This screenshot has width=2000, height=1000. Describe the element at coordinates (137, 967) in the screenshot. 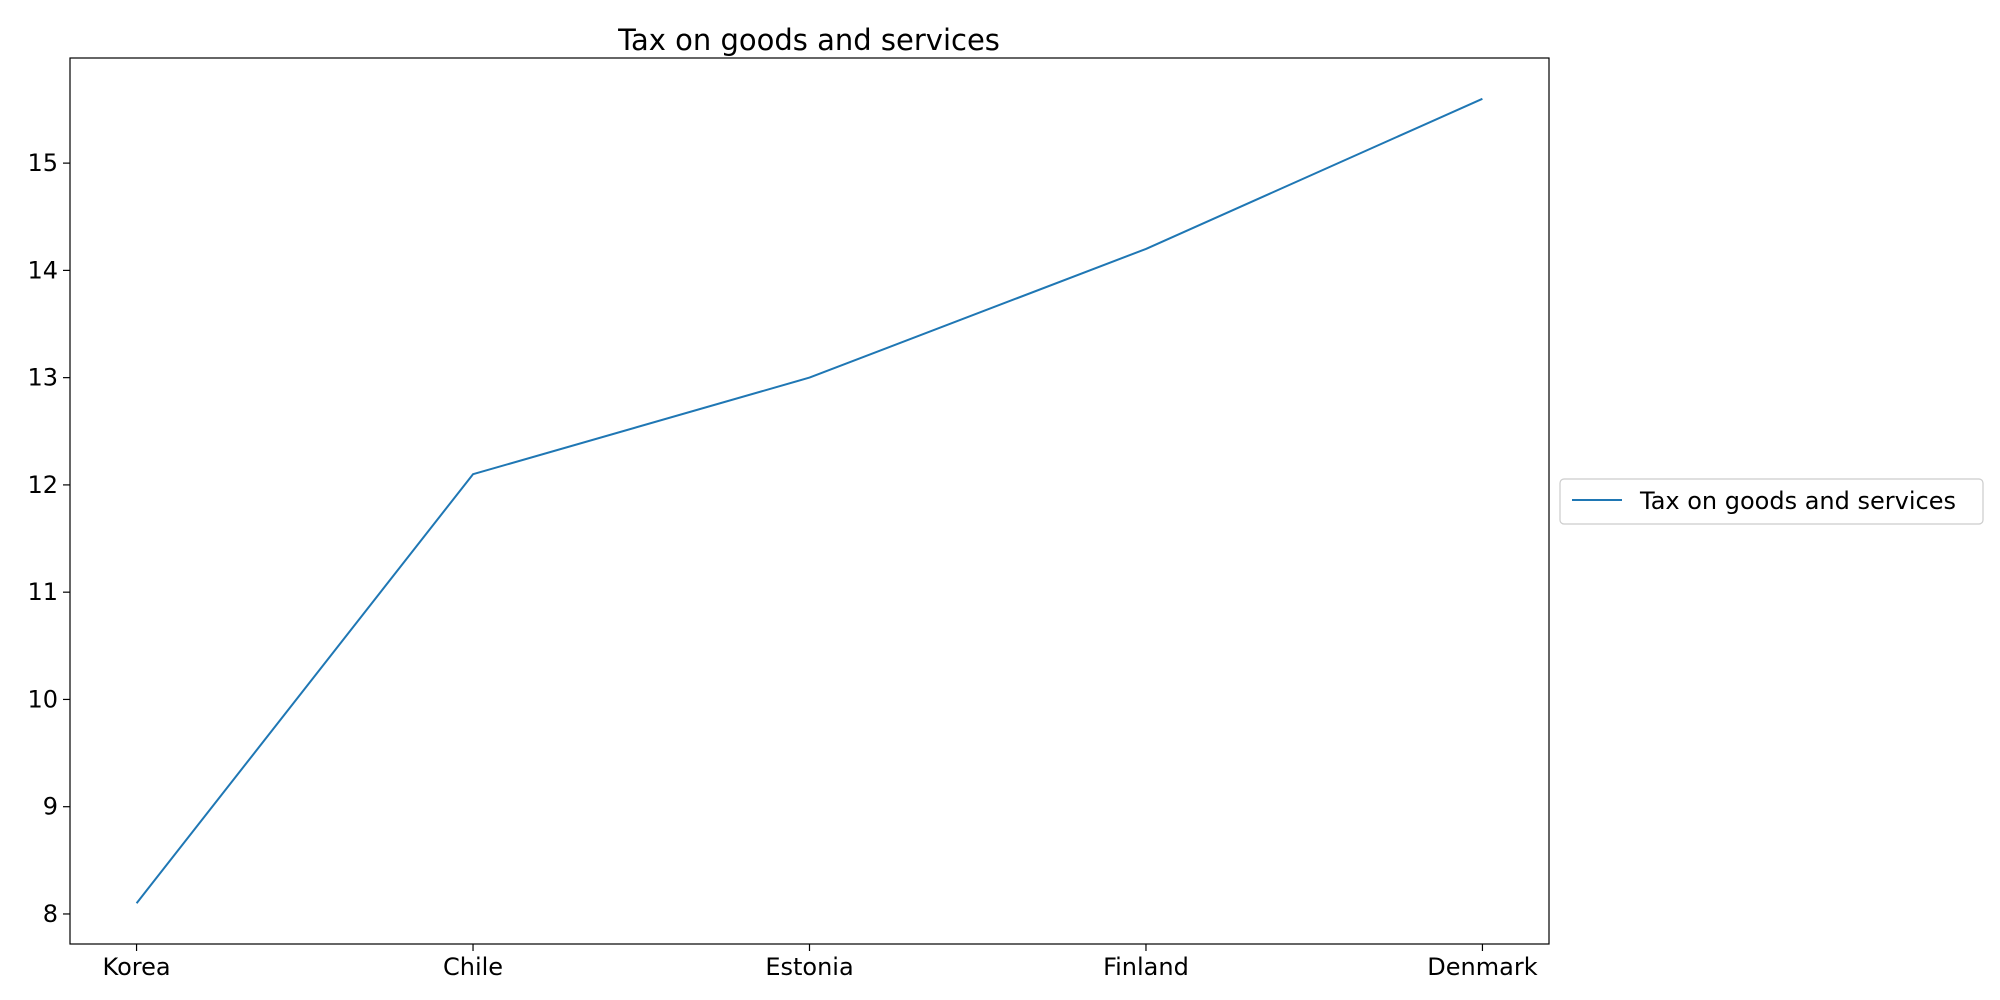

I see `x-tick-label: Korea` at that location.